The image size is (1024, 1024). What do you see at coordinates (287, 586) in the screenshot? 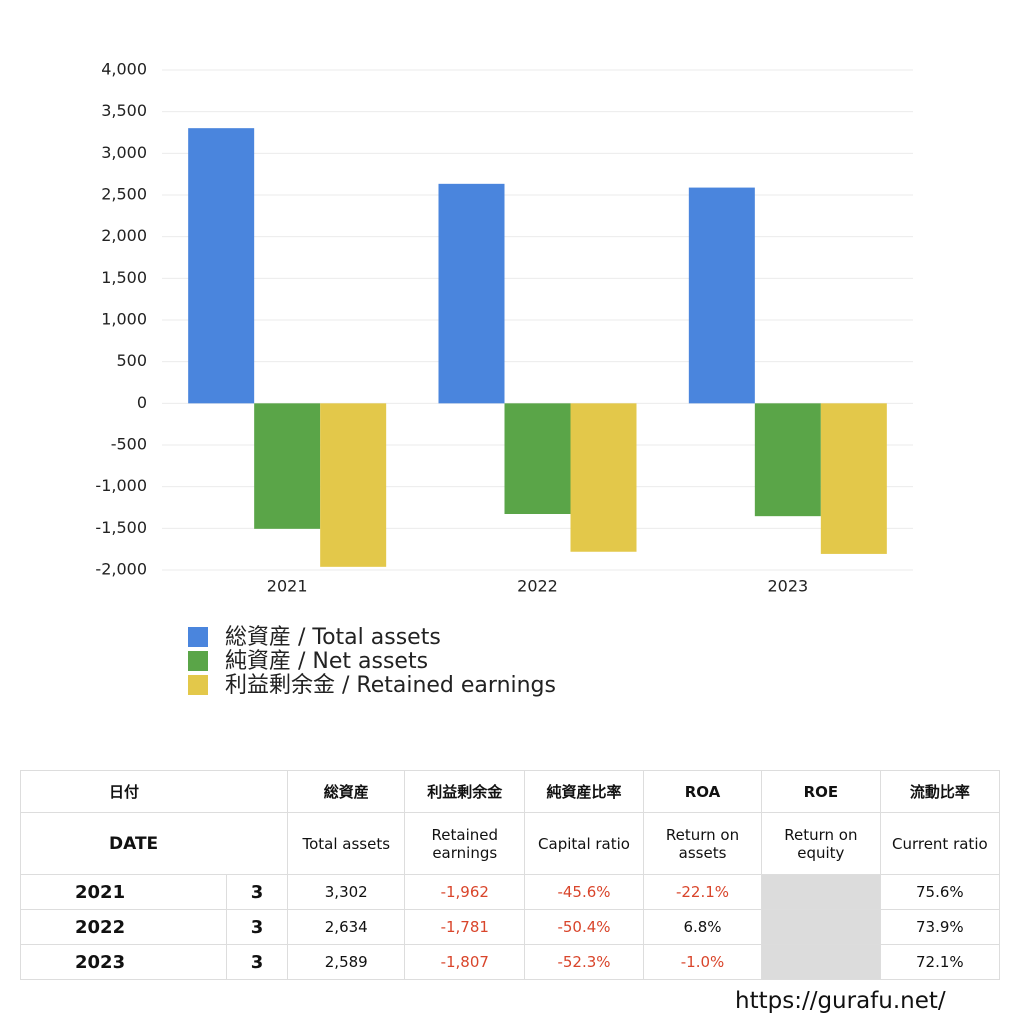
I see `x-tick-label: 2021` at bounding box center [287, 586].